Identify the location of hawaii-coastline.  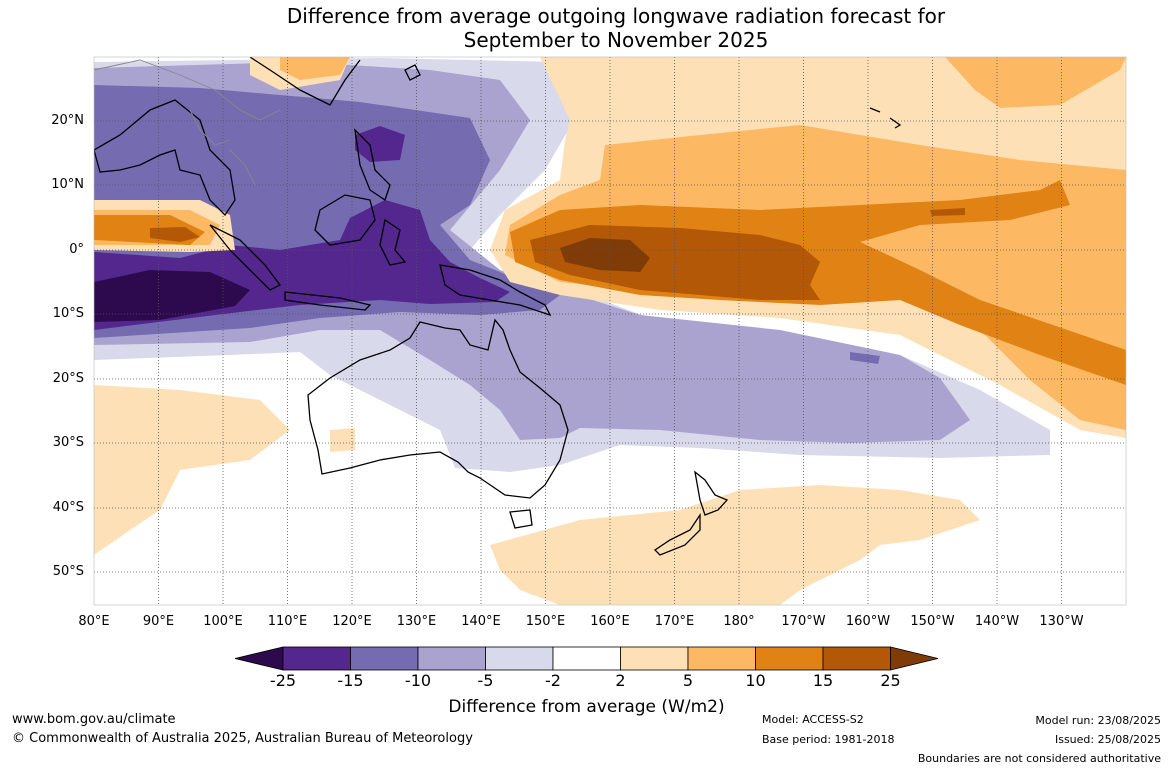
(885, 118).